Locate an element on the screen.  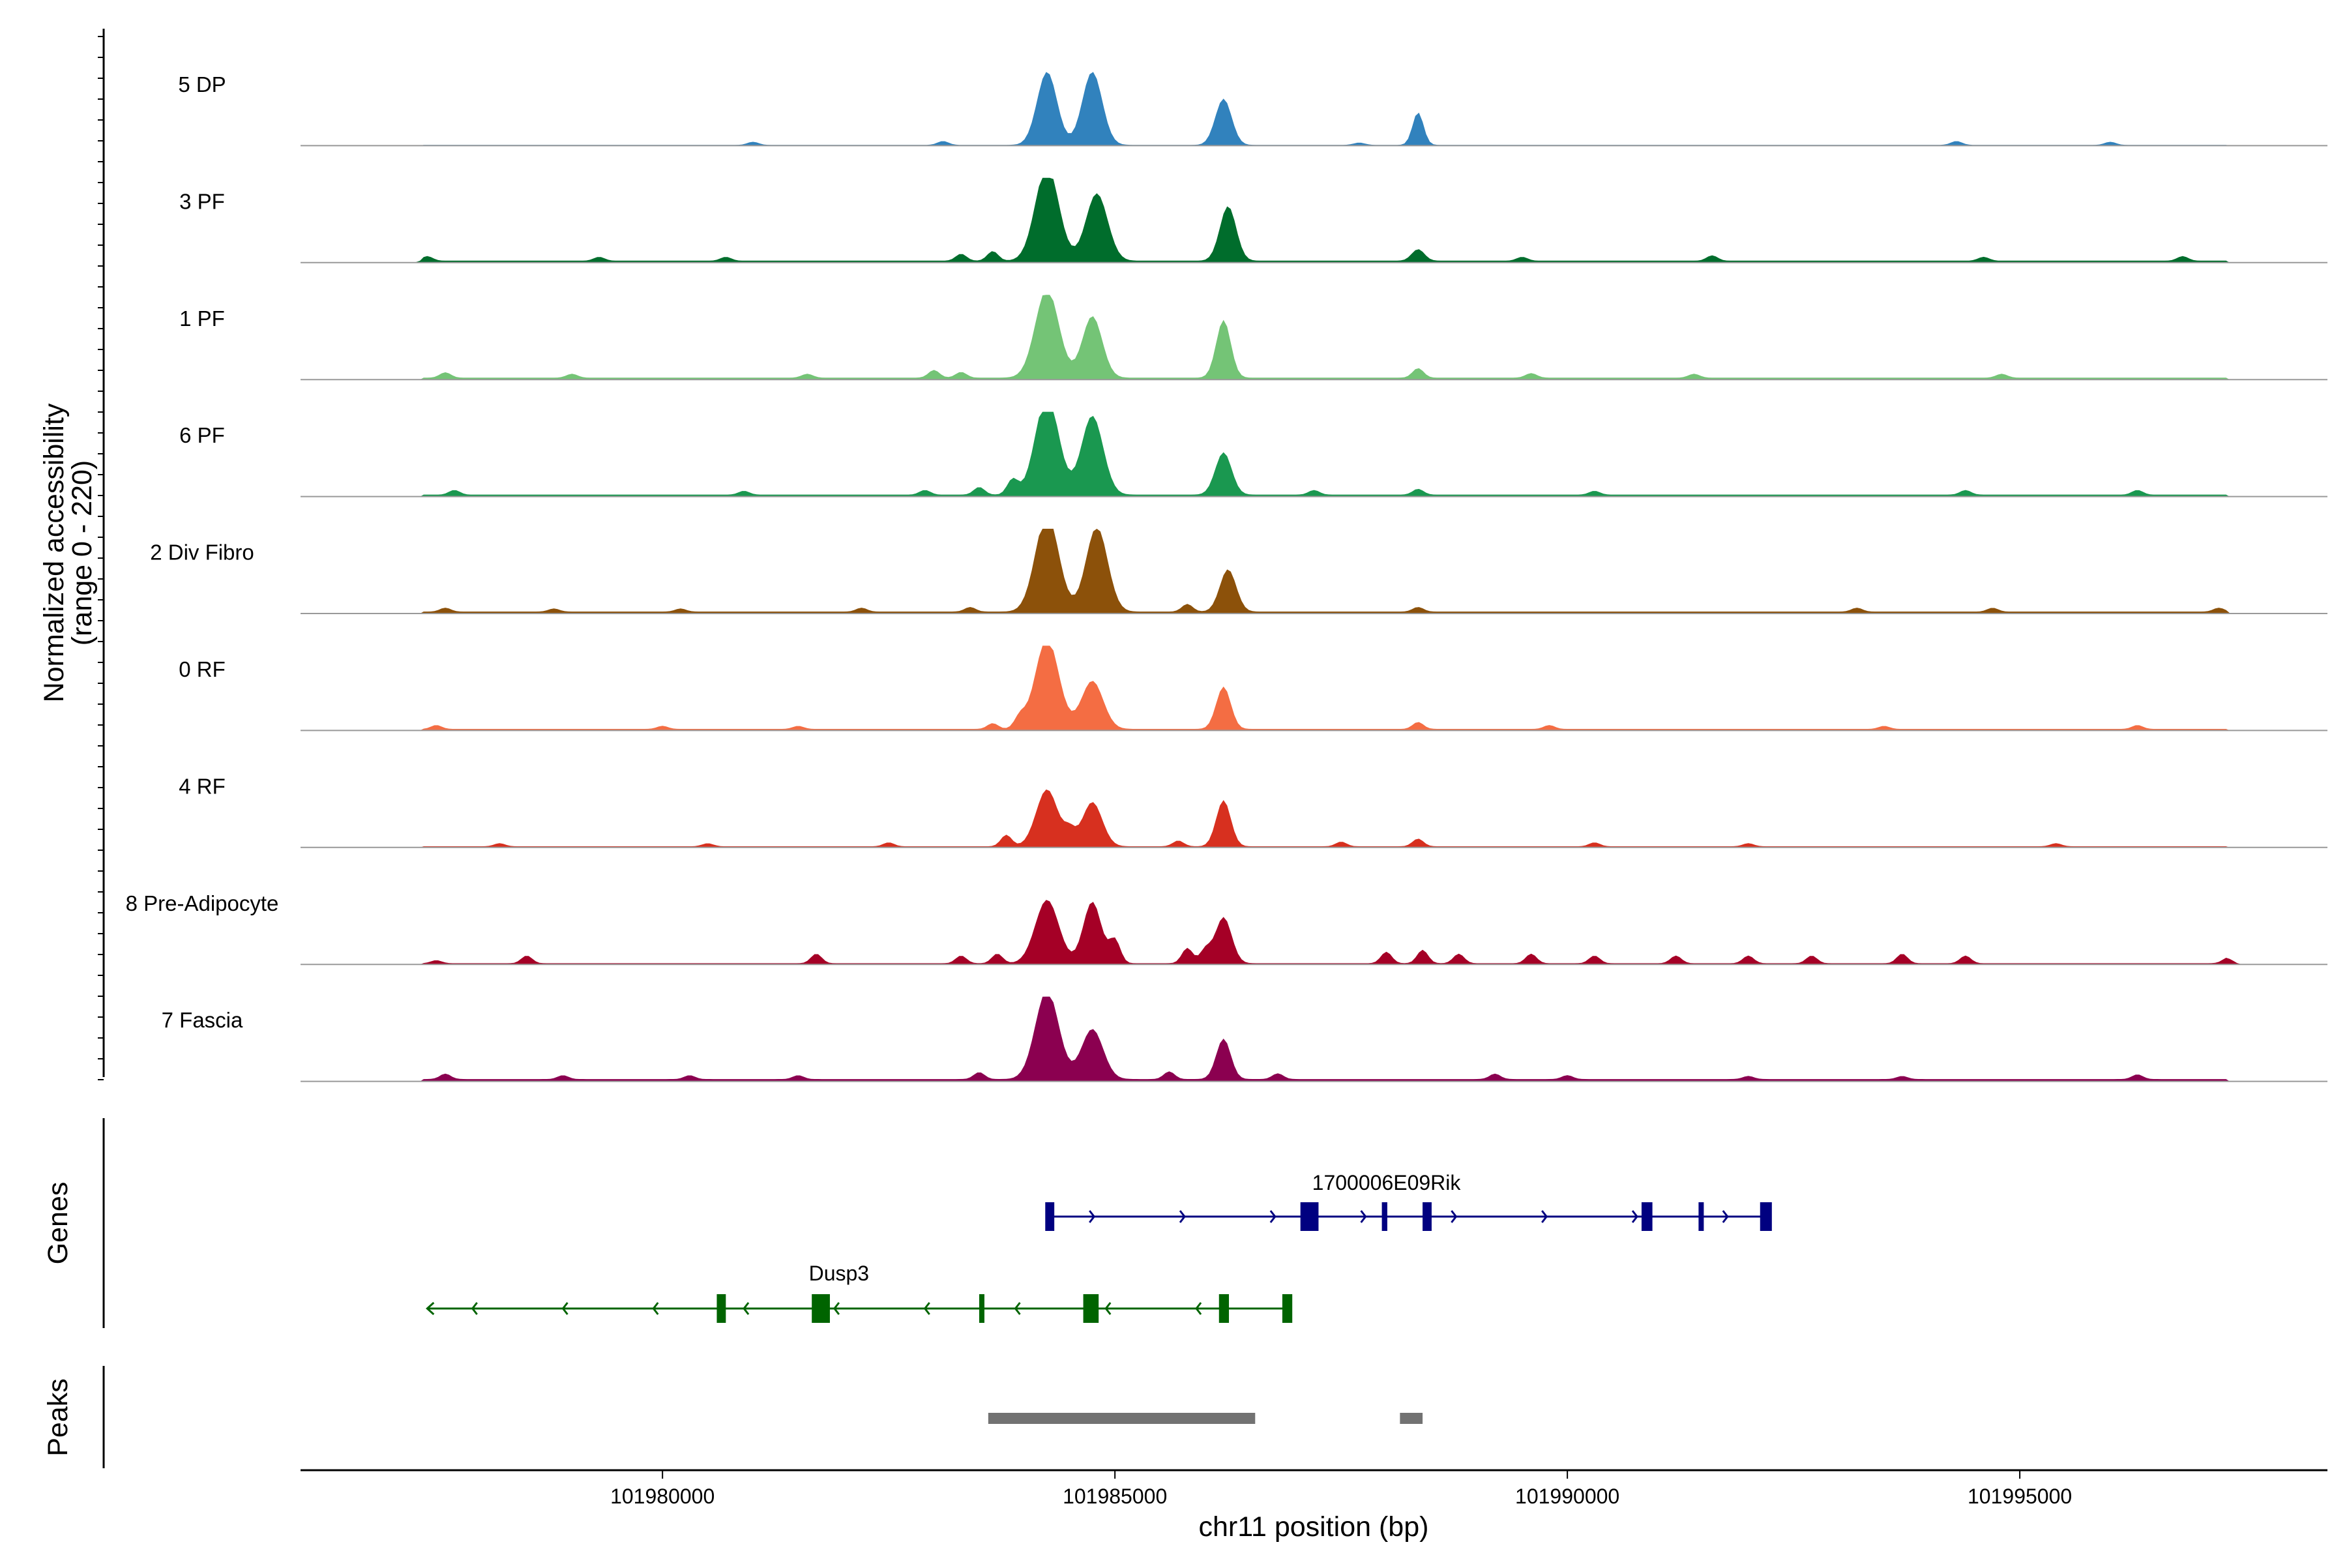
gene-label: Dusp3 is located at coordinates (839, 1274).